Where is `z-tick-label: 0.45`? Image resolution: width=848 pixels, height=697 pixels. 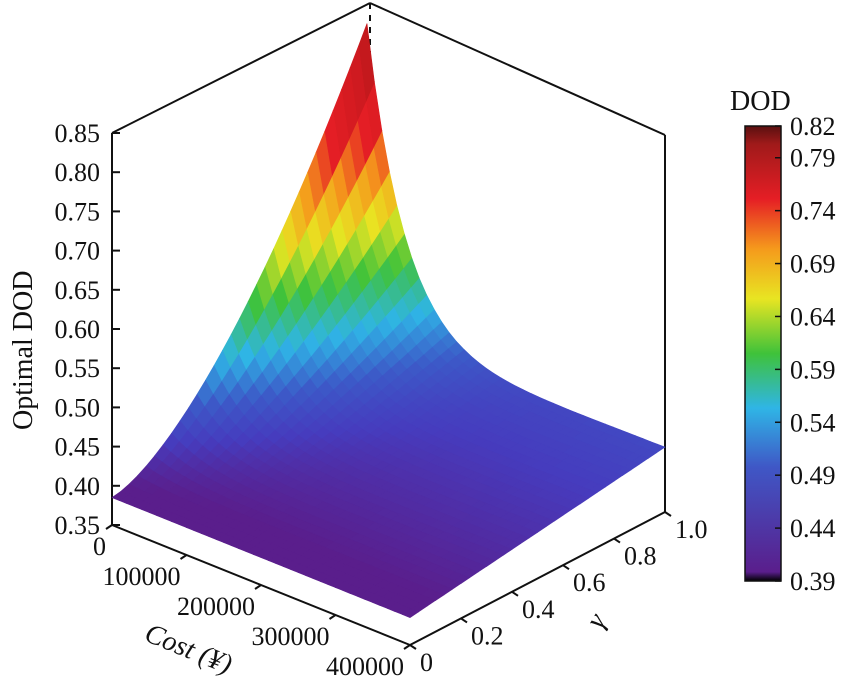 z-tick-label: 0.45 is located at coordinates (78, 447).